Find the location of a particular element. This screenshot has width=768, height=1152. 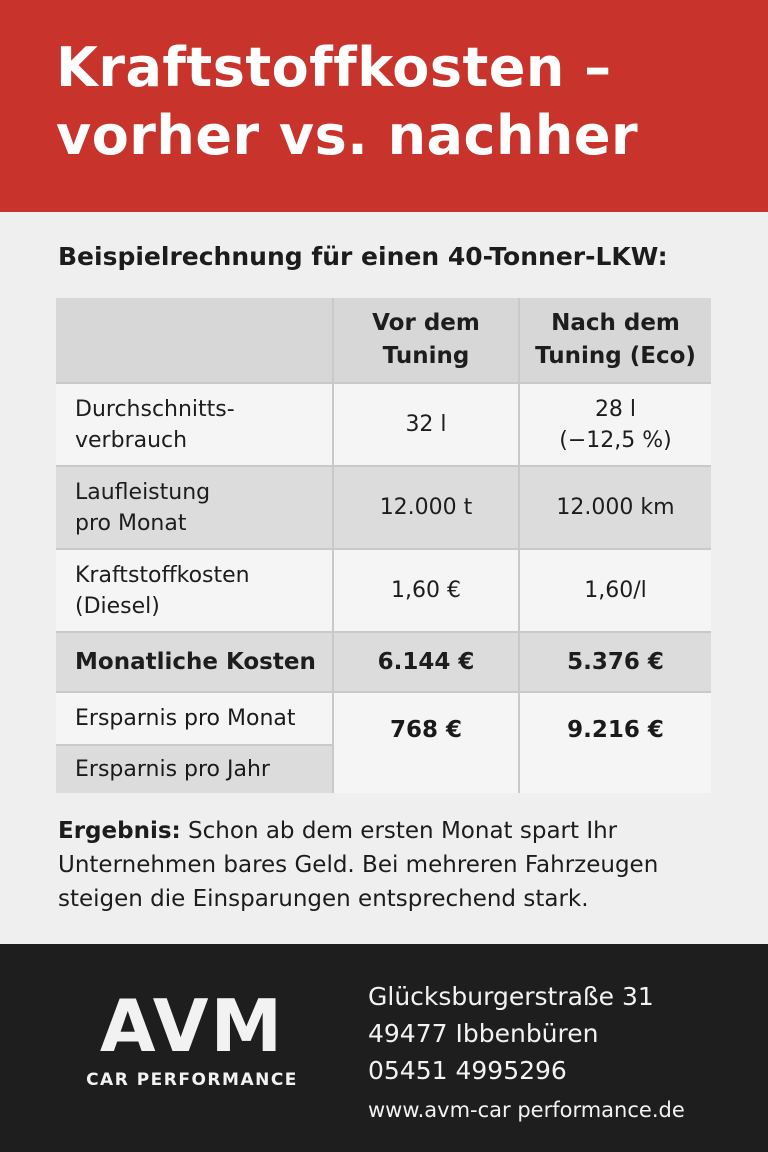

header-before-line1: Vor dem is located at coordinates (426, 323).